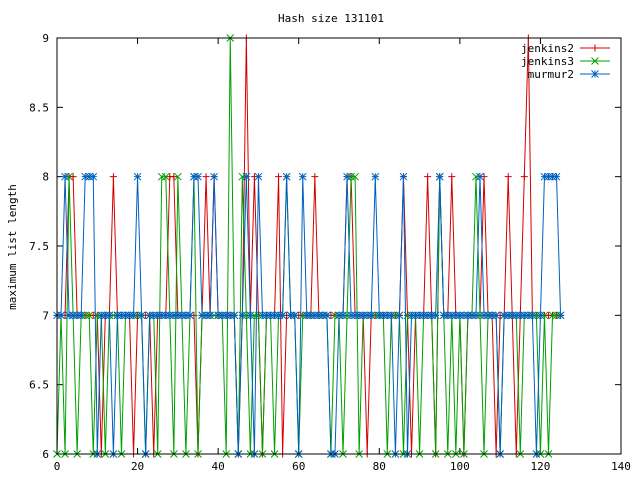 This screenshot has height=480, width=640. I want to click on y-axis-label: maximum list length, so click(12, 247).